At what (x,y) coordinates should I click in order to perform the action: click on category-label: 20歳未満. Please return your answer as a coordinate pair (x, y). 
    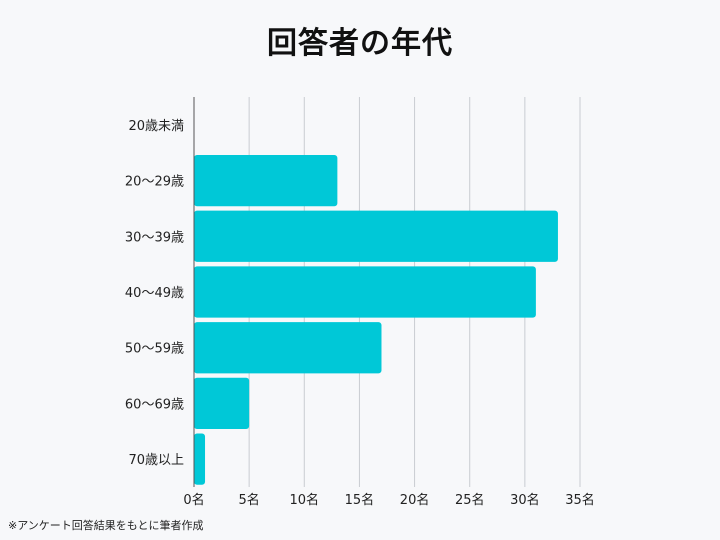
    Looking at the image, I should click on (156, 126).